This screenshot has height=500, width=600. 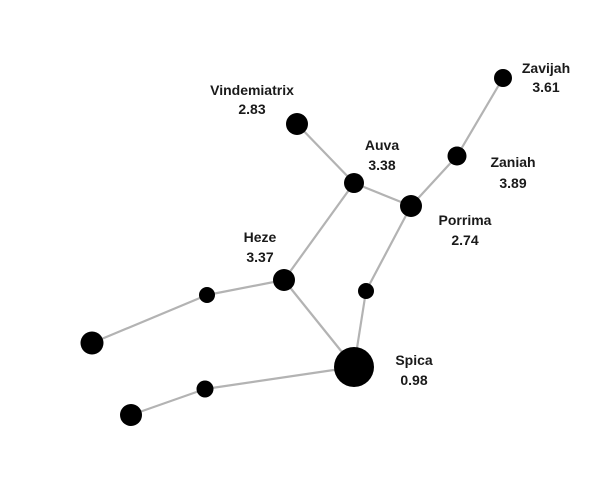 What do you see at coordinates (168, 402) in the screenshot?
I see `line-star-d-star-e` at bounding box center [168, 402].